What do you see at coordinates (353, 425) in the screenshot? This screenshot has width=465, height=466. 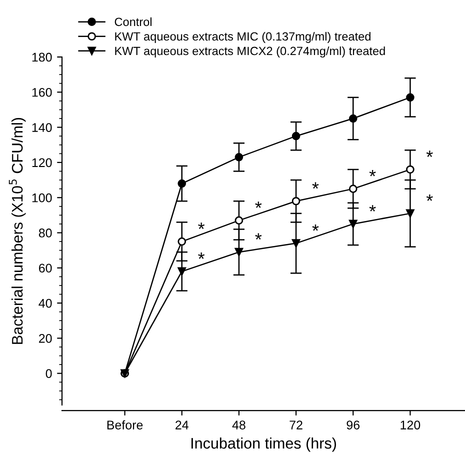 I see `x-tick-label: 96` at bounding box center [353, 425].